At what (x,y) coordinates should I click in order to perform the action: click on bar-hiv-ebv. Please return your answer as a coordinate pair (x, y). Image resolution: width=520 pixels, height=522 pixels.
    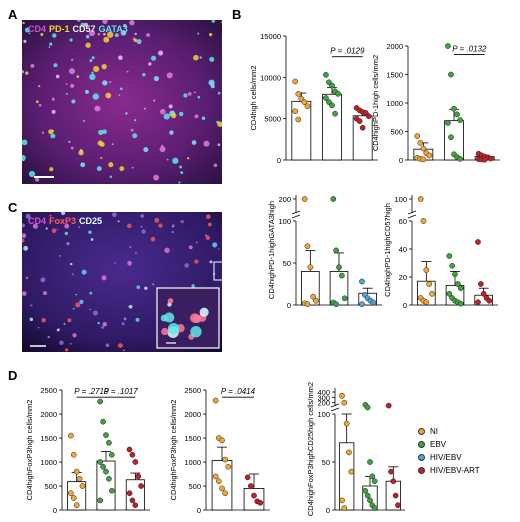
    Looking at the image, I should click on (367, 299).